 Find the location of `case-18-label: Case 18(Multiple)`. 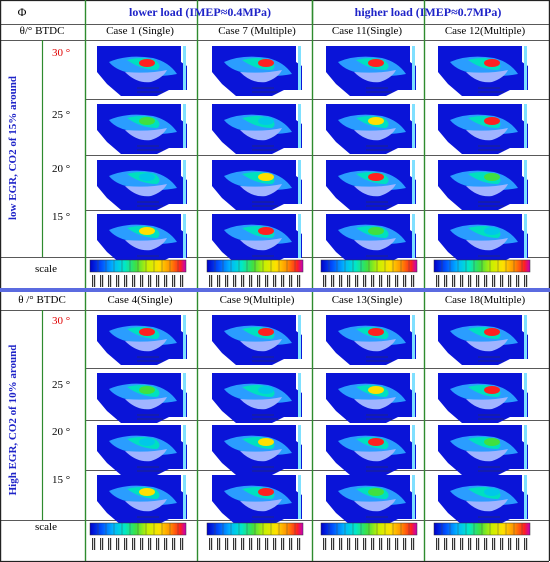

case-18-label: Case 18(Multiple) is located at coordinates (485, 300).